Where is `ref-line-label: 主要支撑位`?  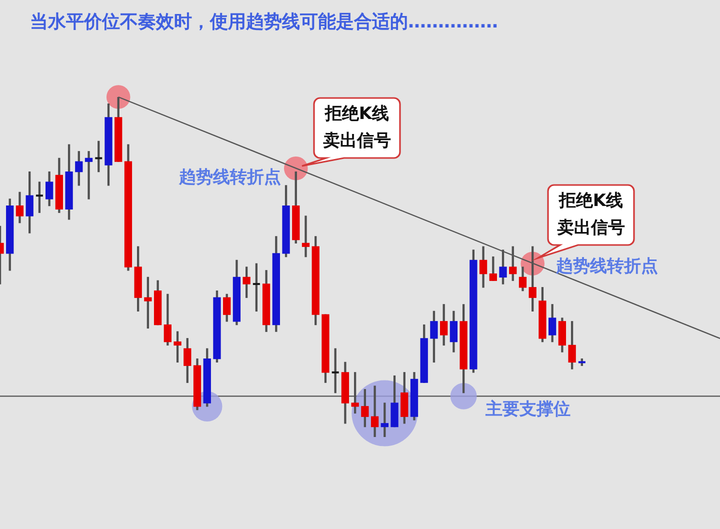
ref-line-label: 主要支撑位 is located at coordinates (527, 410).